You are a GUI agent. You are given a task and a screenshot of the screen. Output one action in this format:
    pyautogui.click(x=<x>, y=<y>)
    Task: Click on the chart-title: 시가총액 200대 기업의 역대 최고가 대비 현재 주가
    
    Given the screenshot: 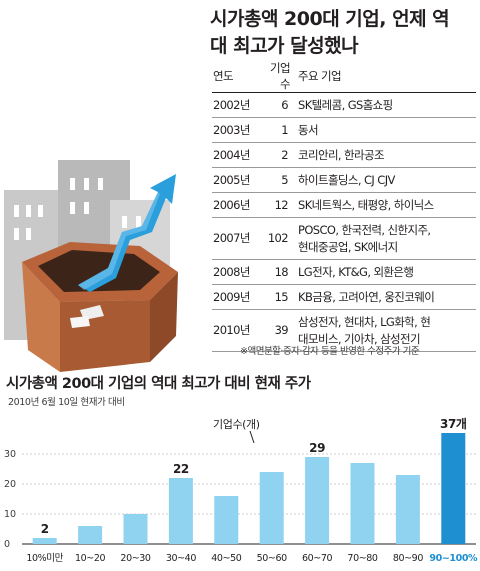 What is the action you would take?
    pyautogui.click(x=158, y=384)
    